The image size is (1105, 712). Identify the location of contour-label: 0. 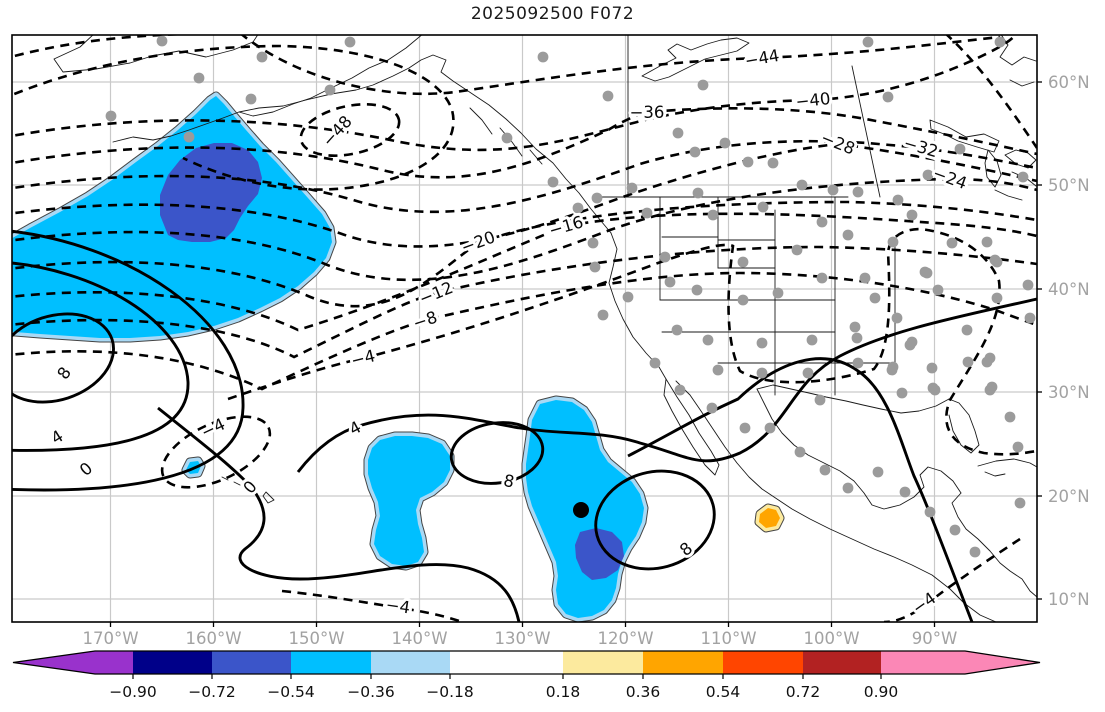
(86, 469).